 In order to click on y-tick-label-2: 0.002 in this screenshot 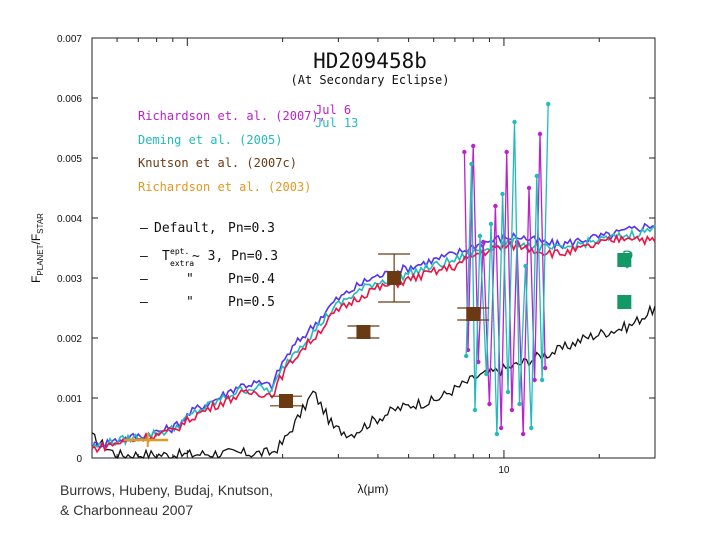, I will do `click(69, 339)`.